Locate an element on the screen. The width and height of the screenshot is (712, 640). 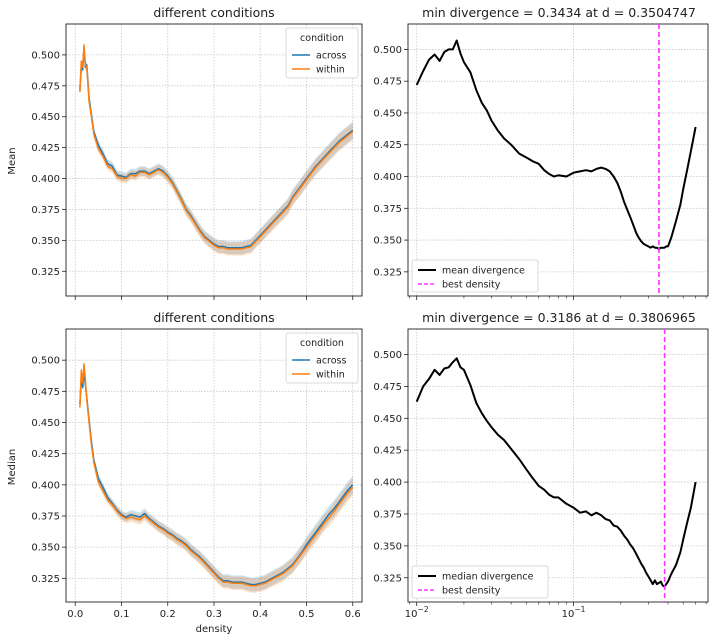
x-tick-label: 0.4 is located at coordinates (260, 614).